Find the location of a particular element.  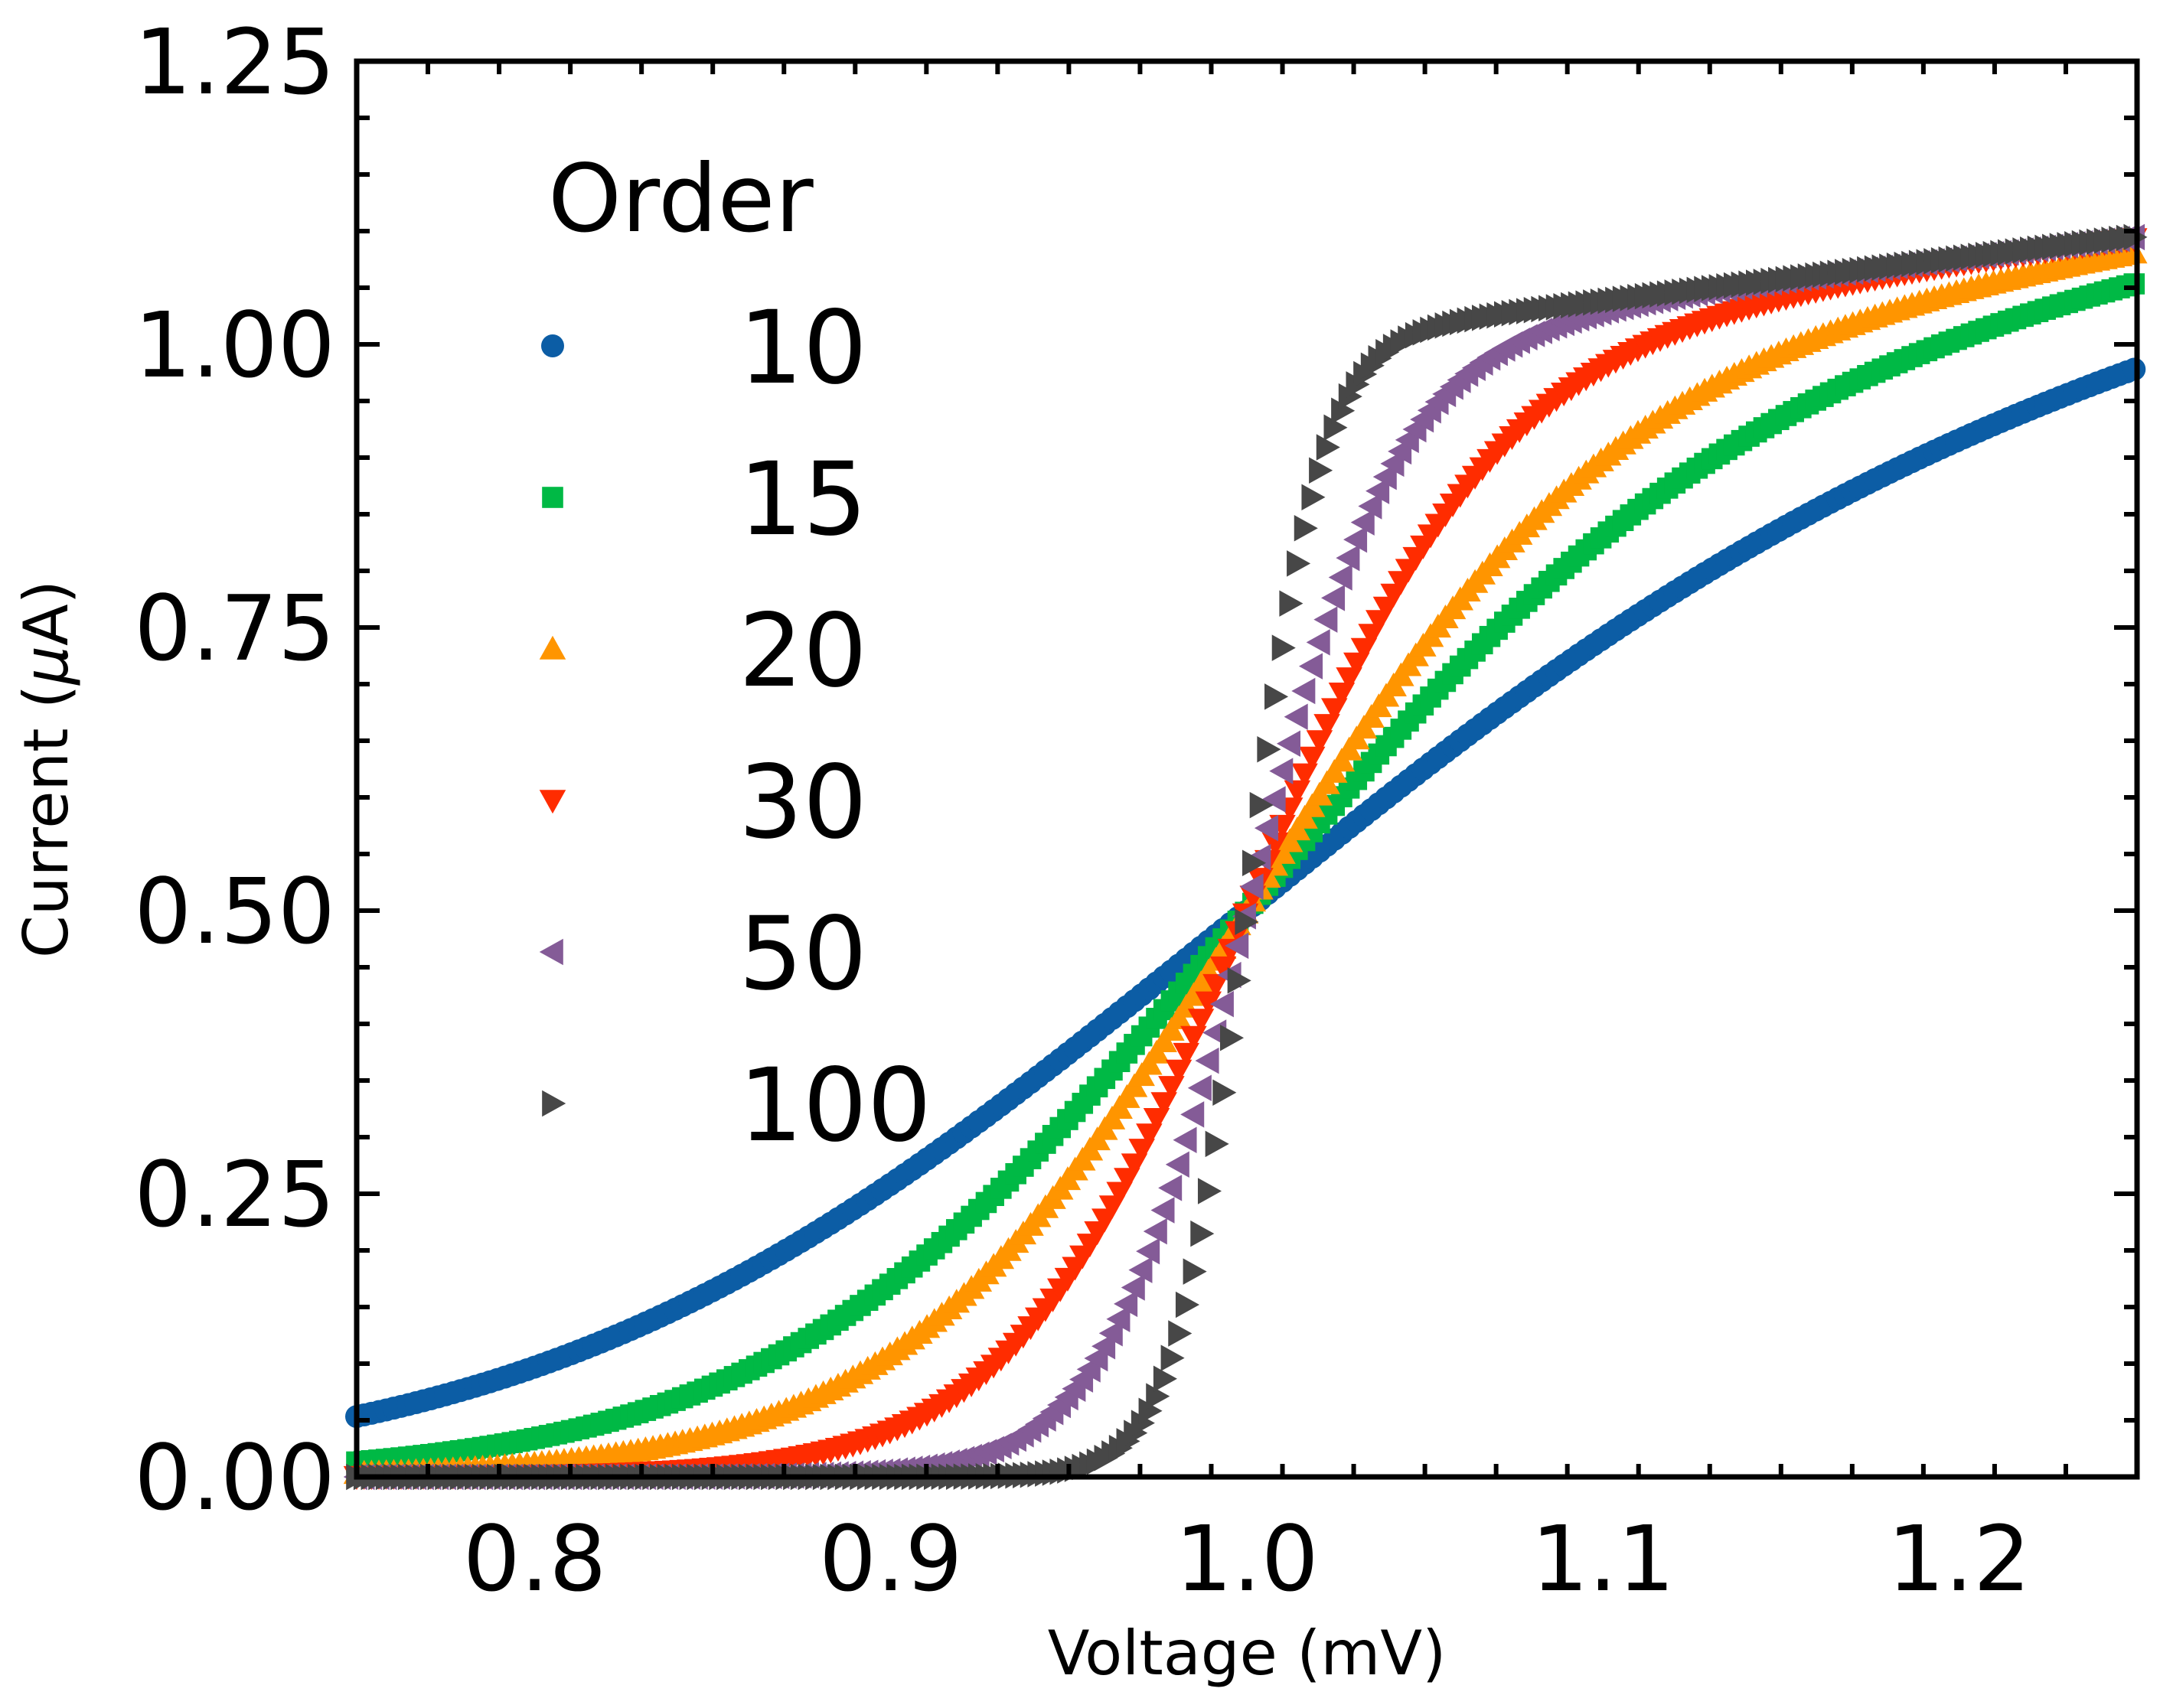

legend-label-100: 100 is located at coordinates (836, 1106).